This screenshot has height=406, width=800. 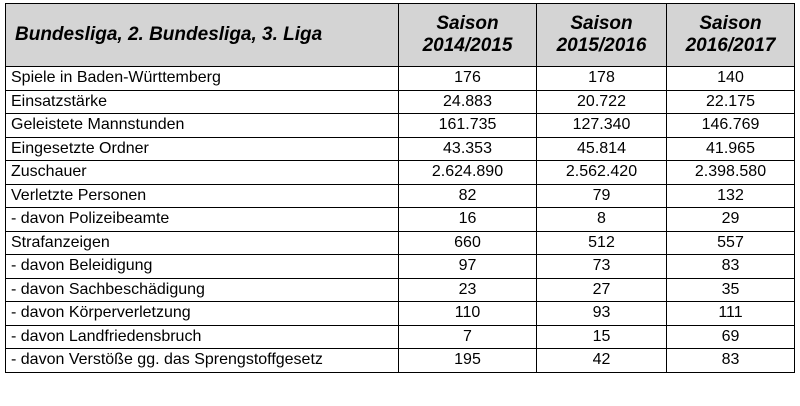 What do you see at coordinates (467, 125) in the screenshot?
I see `cell-2014-2015: 161.735` at bounding box center [467, 125].